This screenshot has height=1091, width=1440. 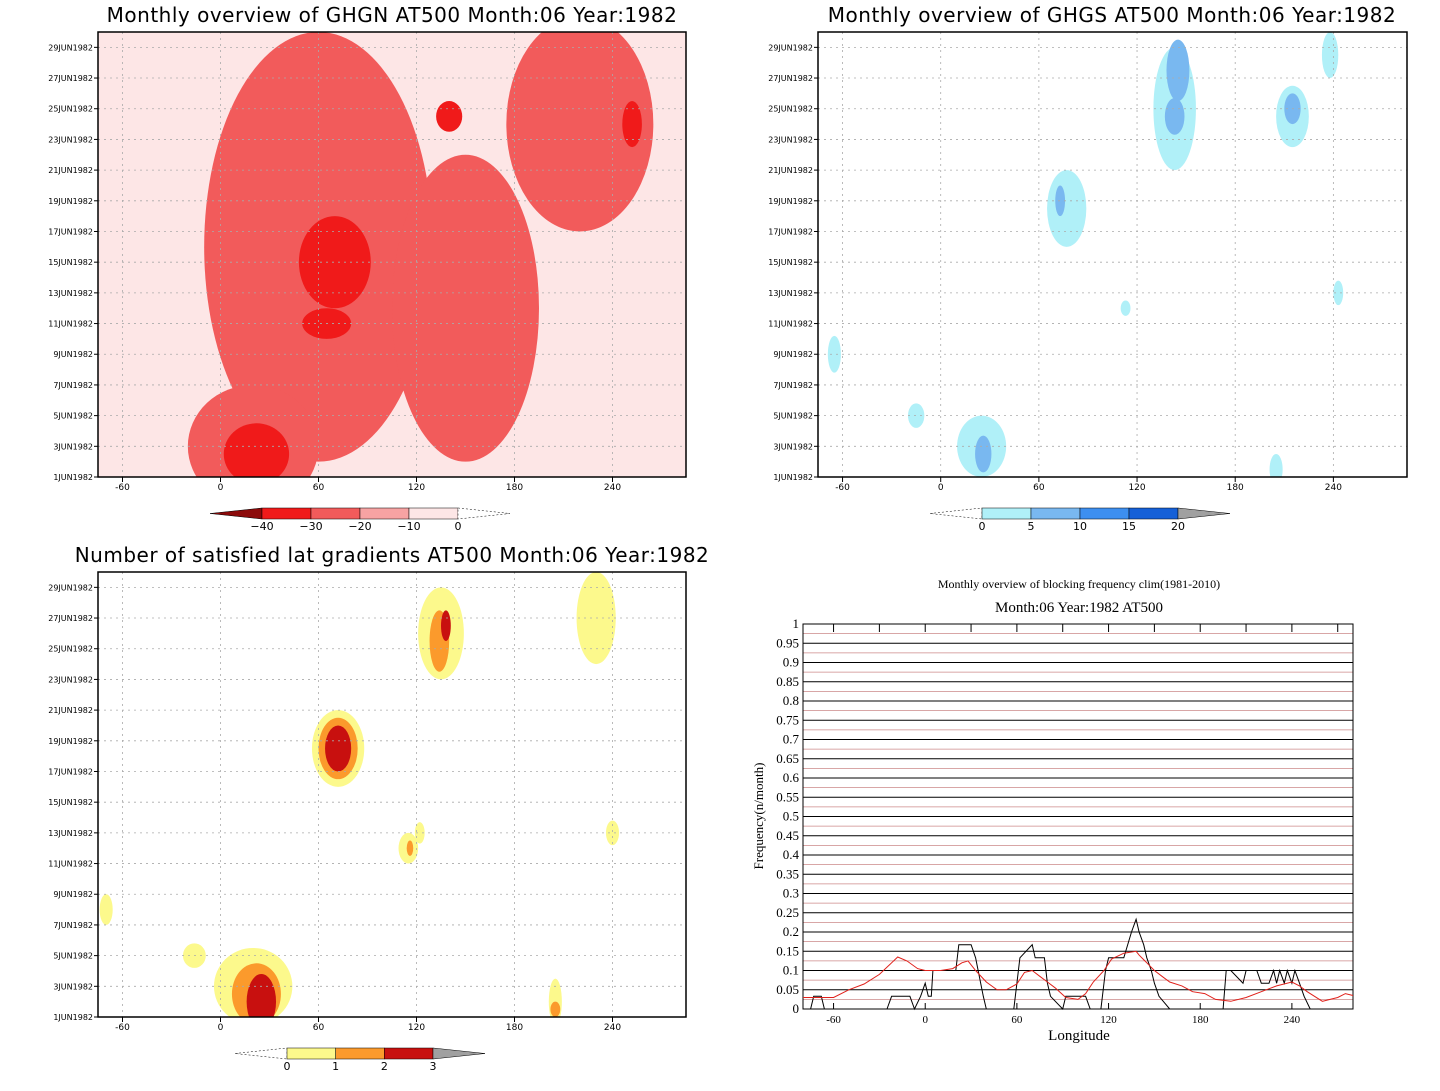 What do you see at coordinates (359, 526) in the screenshot?
I see `colorbar-tick-label: −20` at bounding box center [359, 526].